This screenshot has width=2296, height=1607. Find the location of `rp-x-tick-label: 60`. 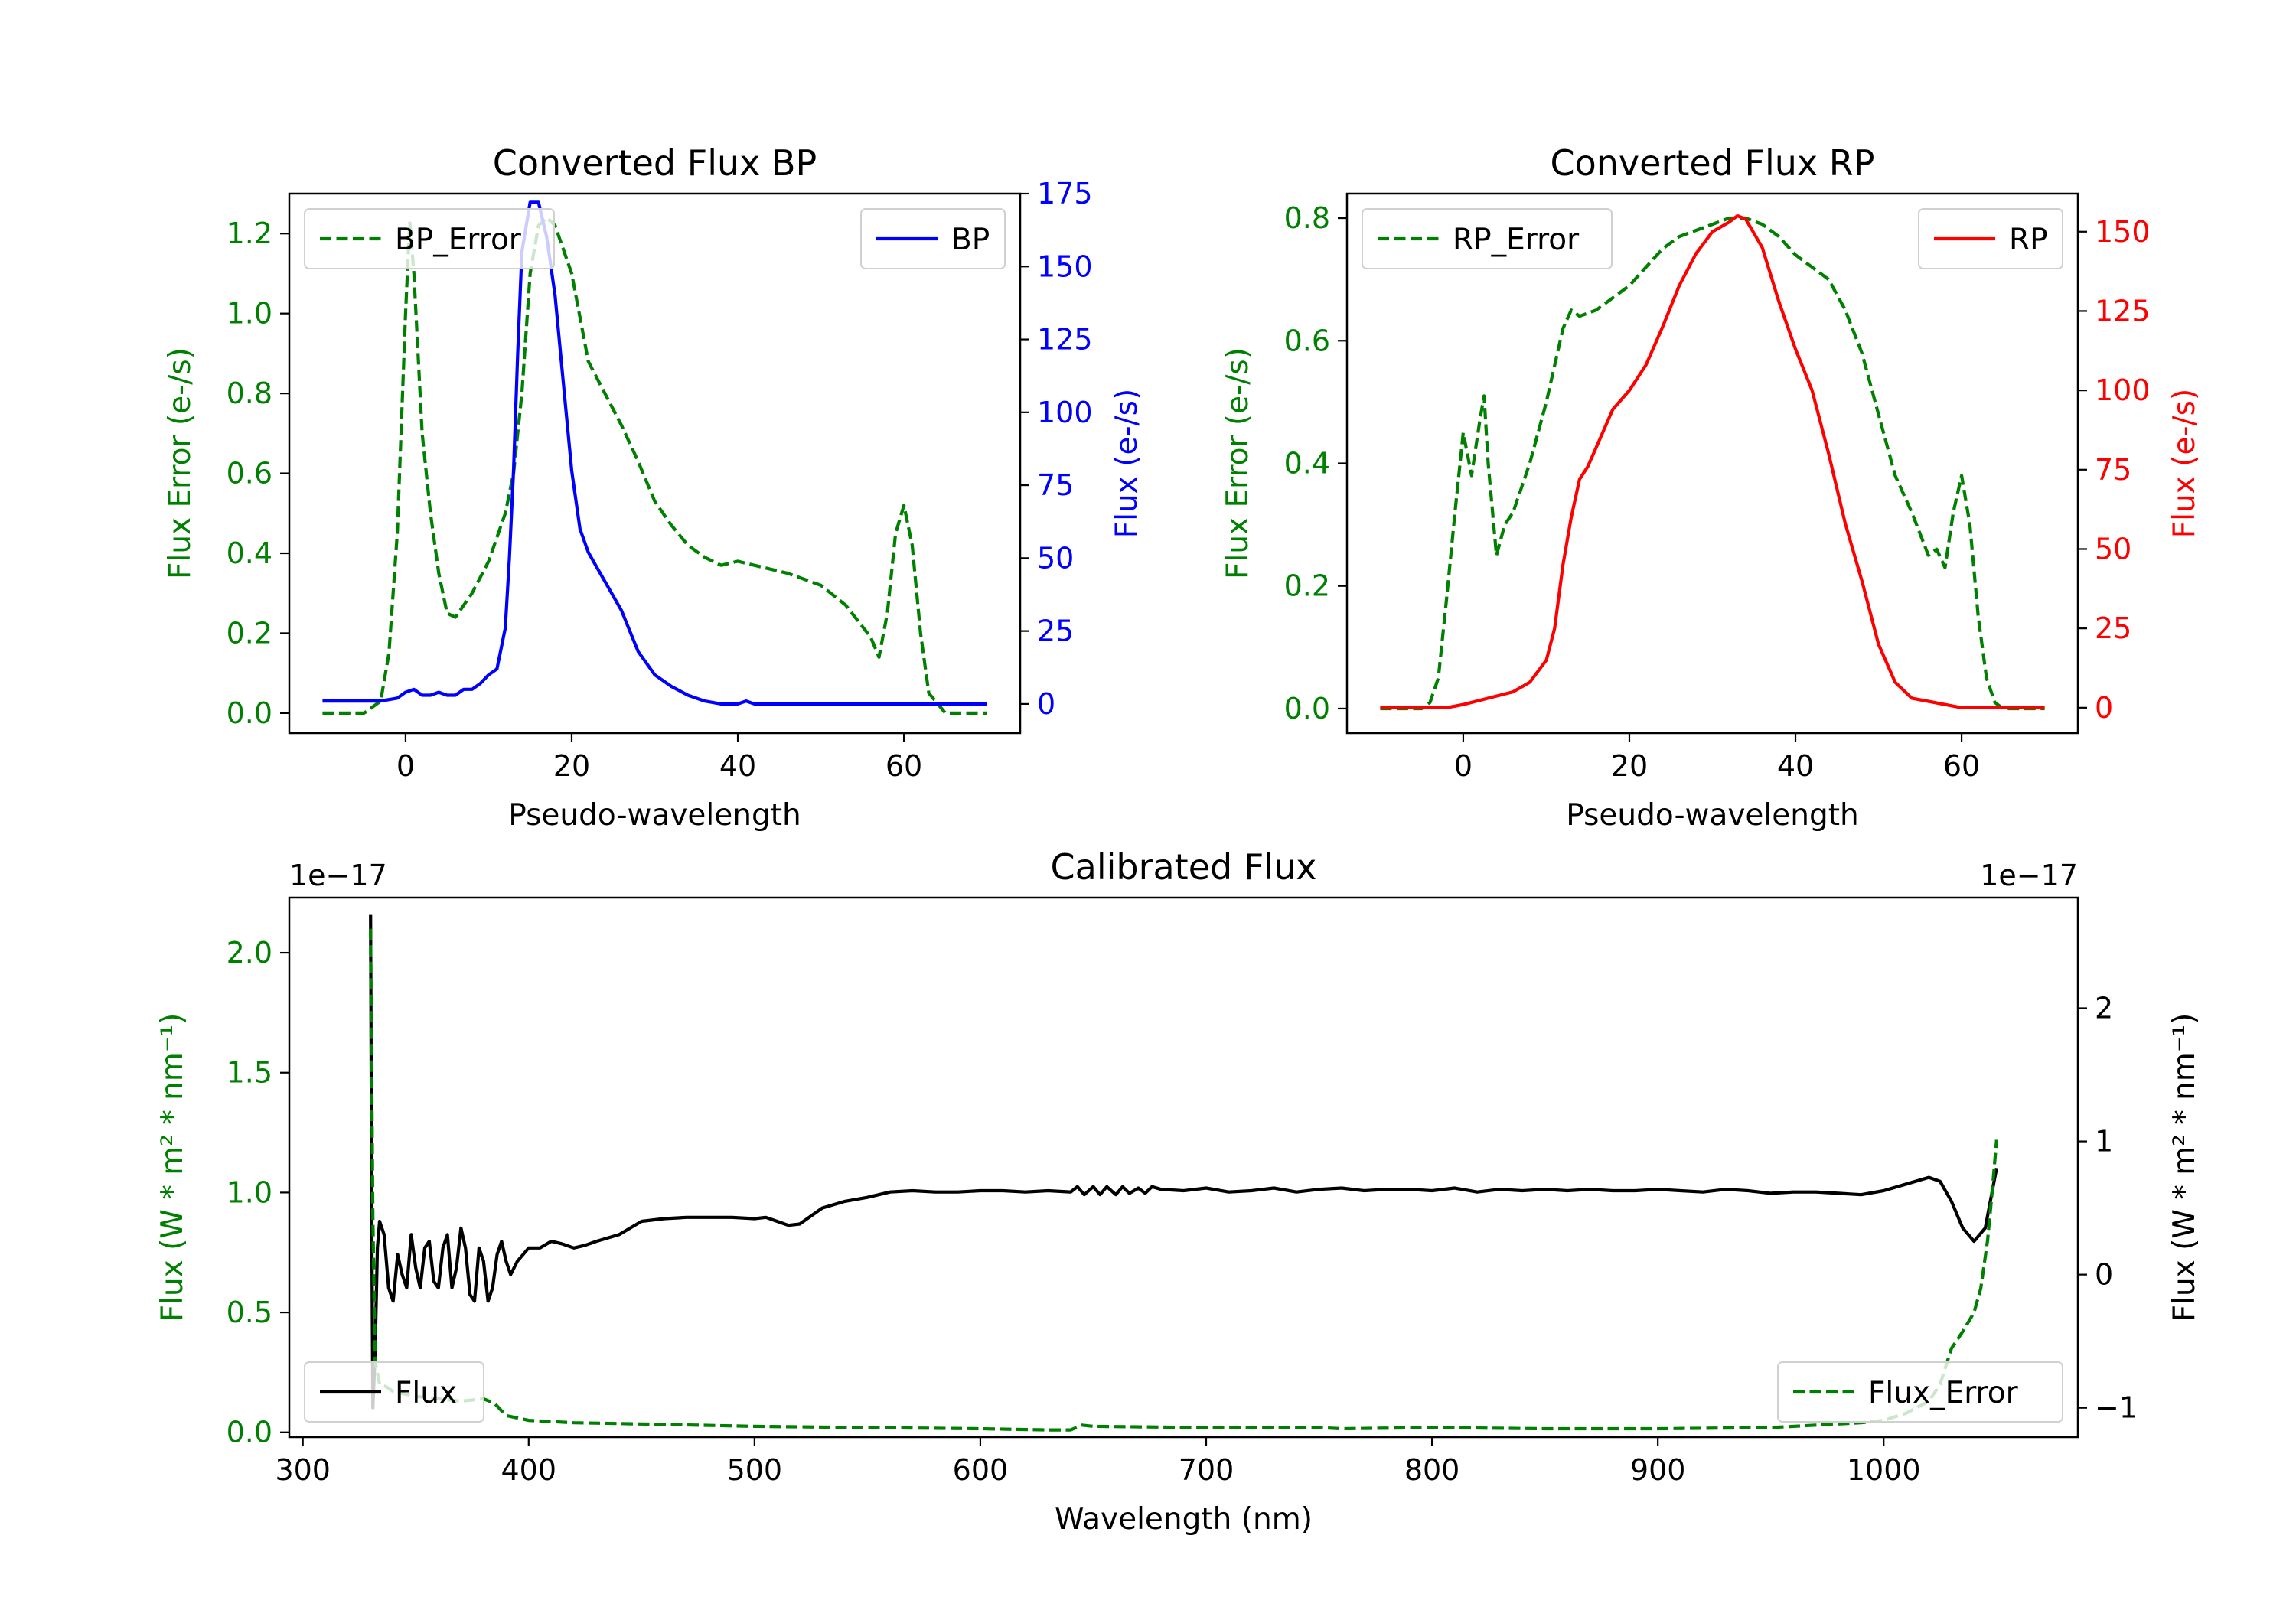

rp-x-tick-label: 60 is located at coordinates (1961, 766).